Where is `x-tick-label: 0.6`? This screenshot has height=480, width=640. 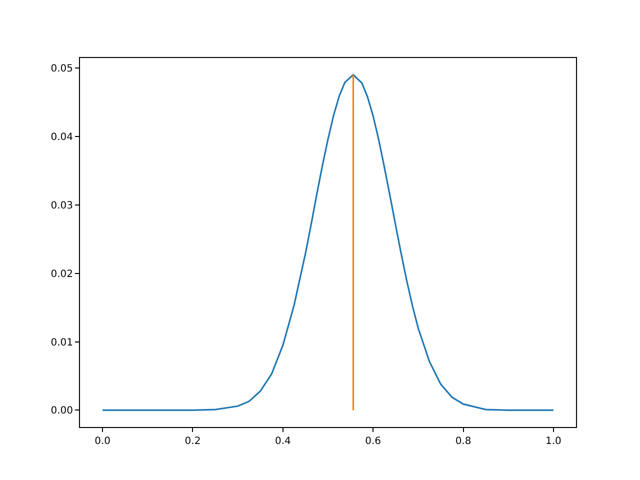
x-tick-label: 0.6 is located at coordinates (373, 441).